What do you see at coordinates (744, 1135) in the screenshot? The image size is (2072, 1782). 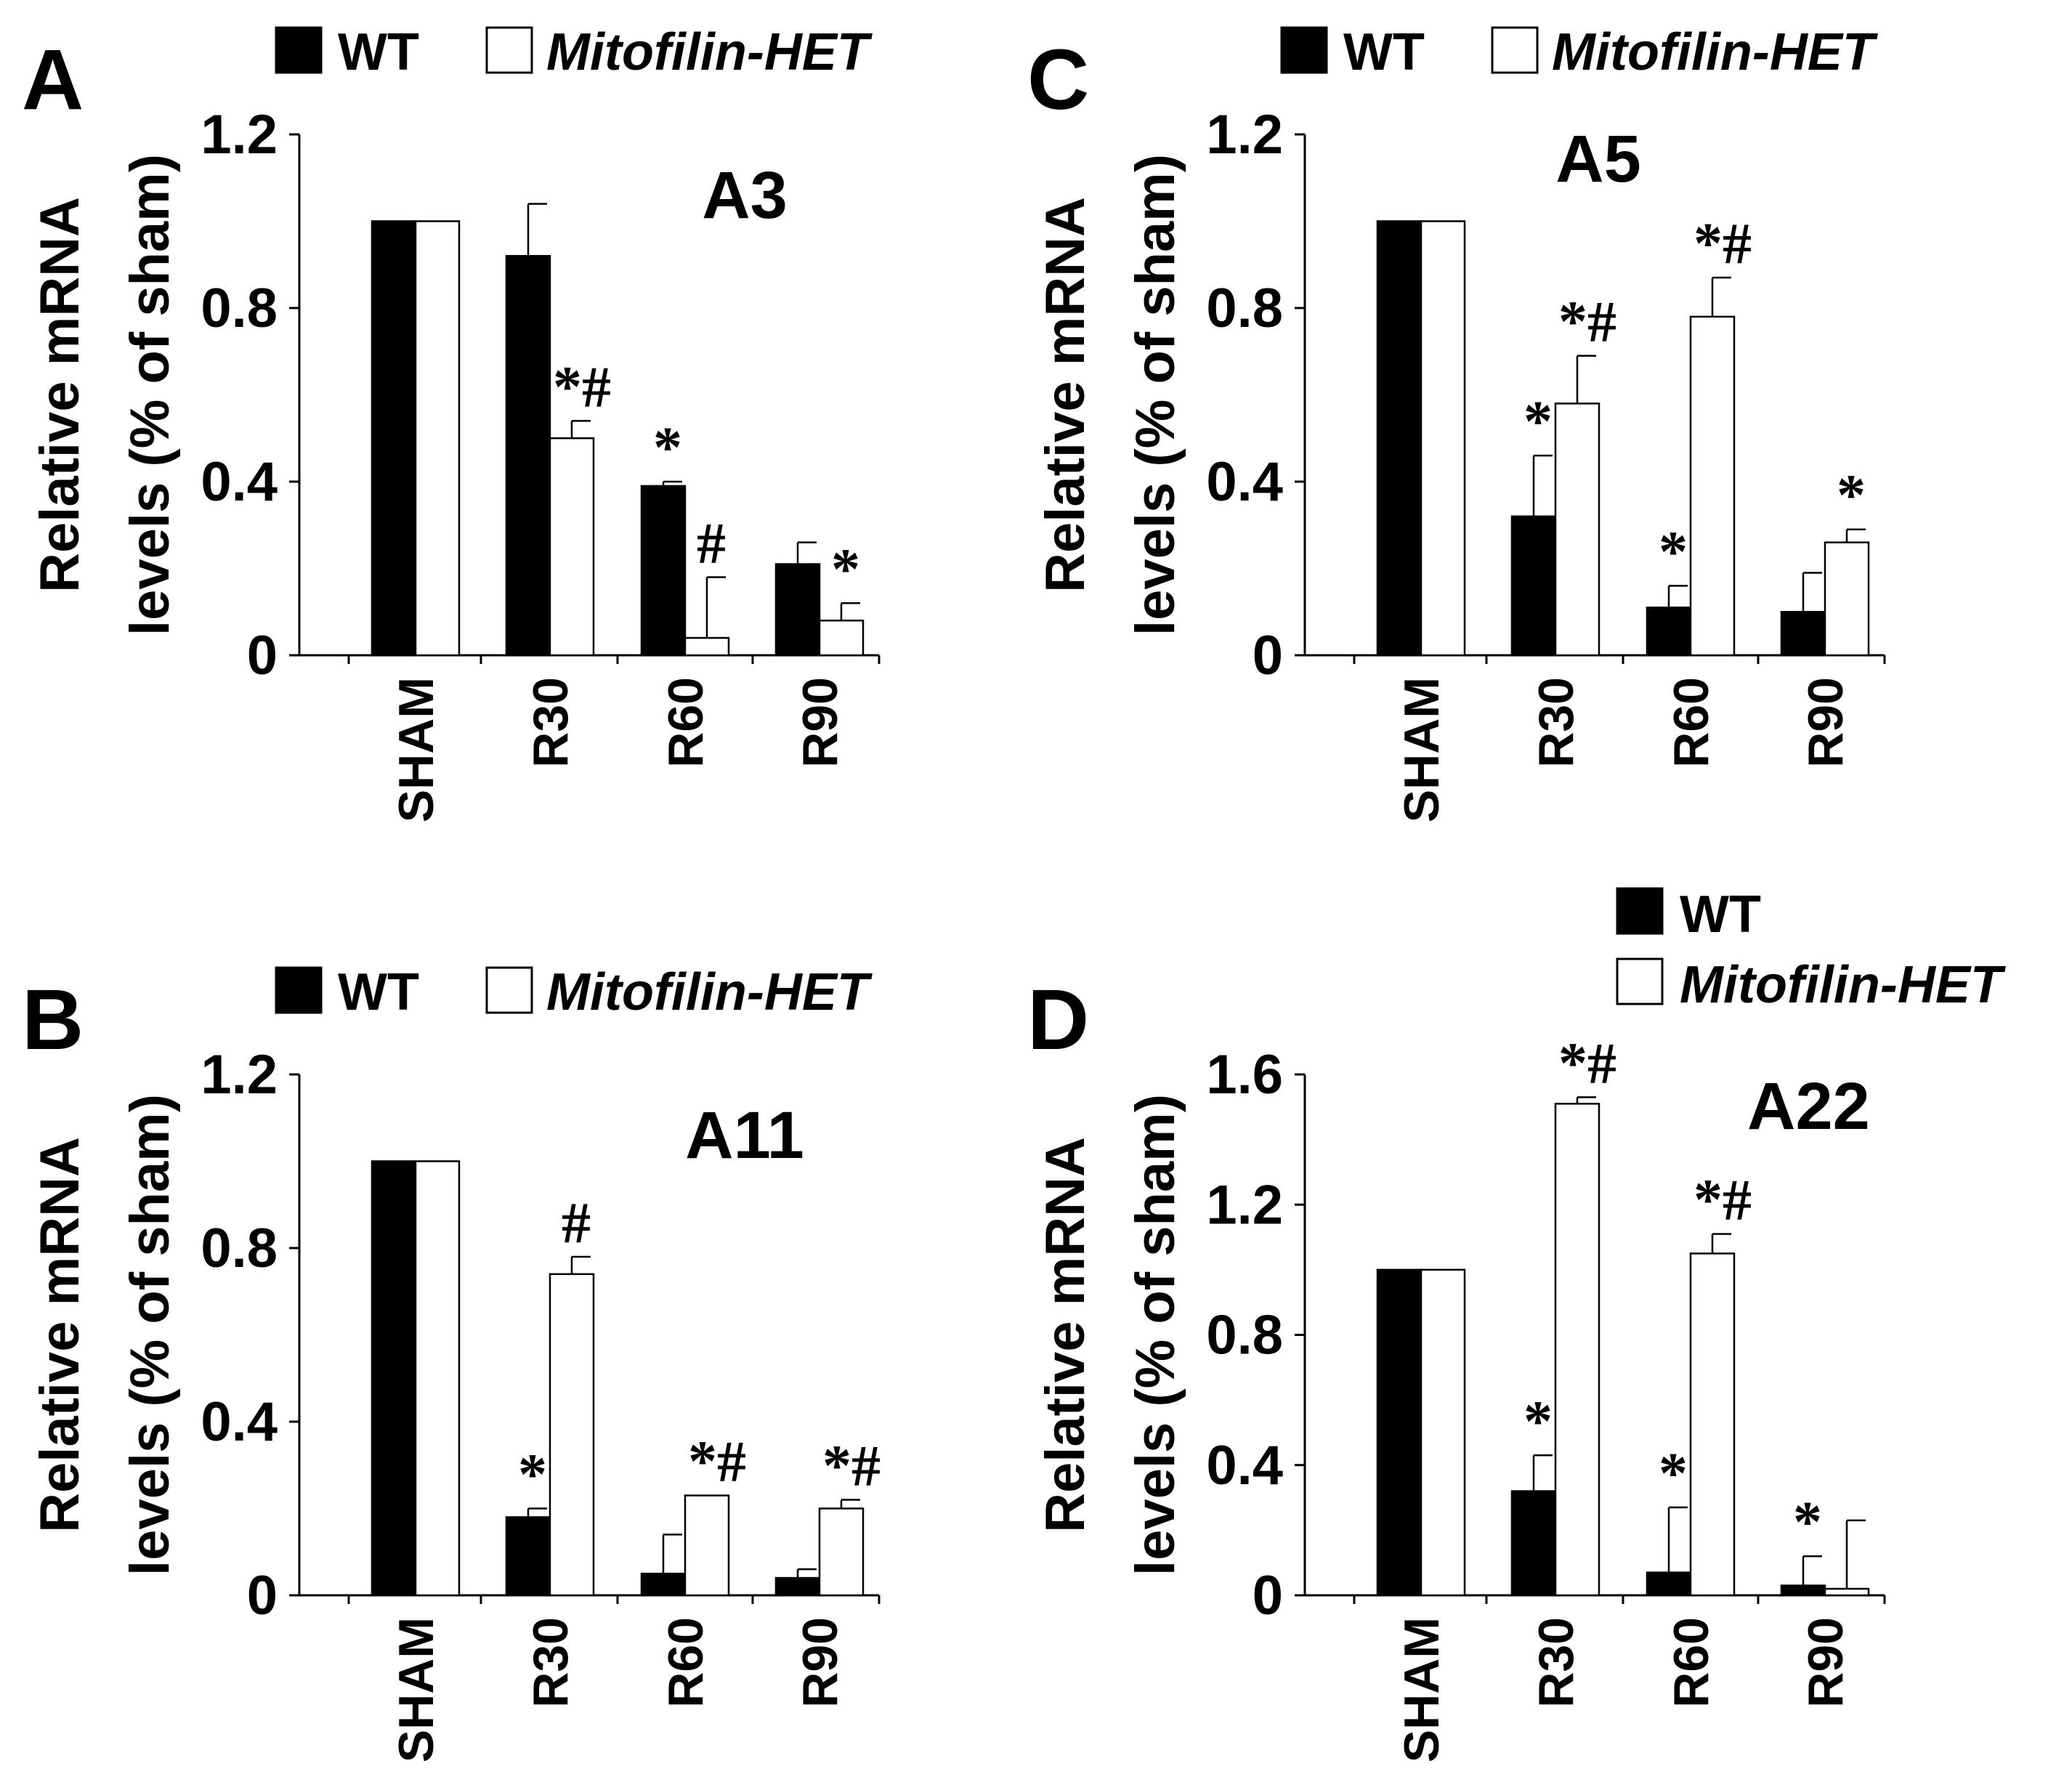 I see `panel-title: A11` at bounding box center [744, 1135].